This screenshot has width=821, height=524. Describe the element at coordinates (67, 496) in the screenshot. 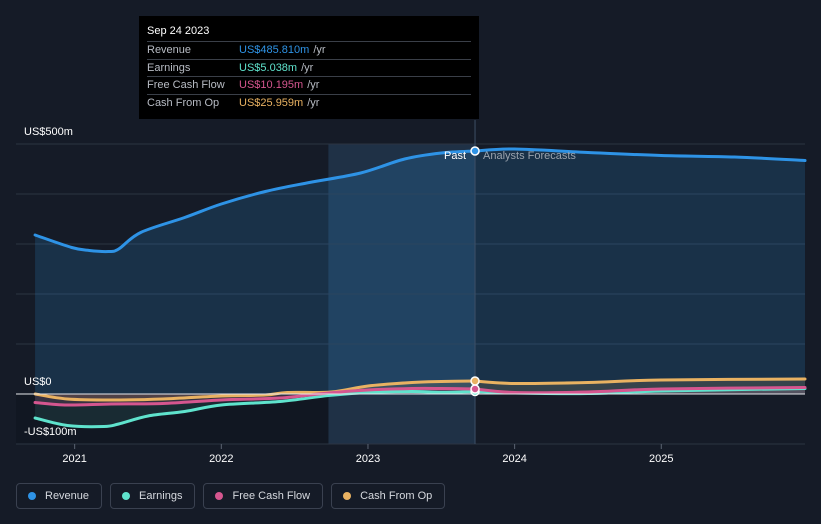

I see `legend-label: Revenue` at that location.